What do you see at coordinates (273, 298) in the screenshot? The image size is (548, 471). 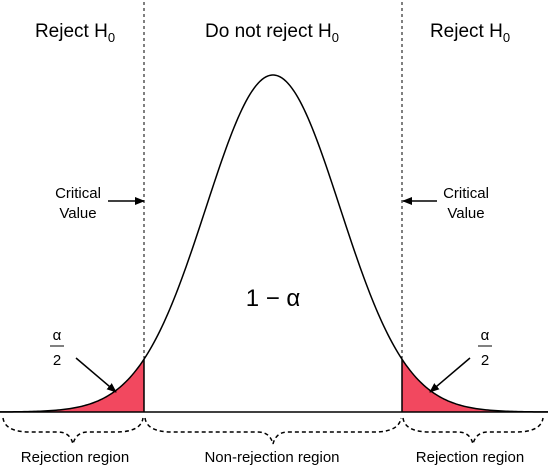 I see `center-label: 1 − α` at bounding box center [273, 298].